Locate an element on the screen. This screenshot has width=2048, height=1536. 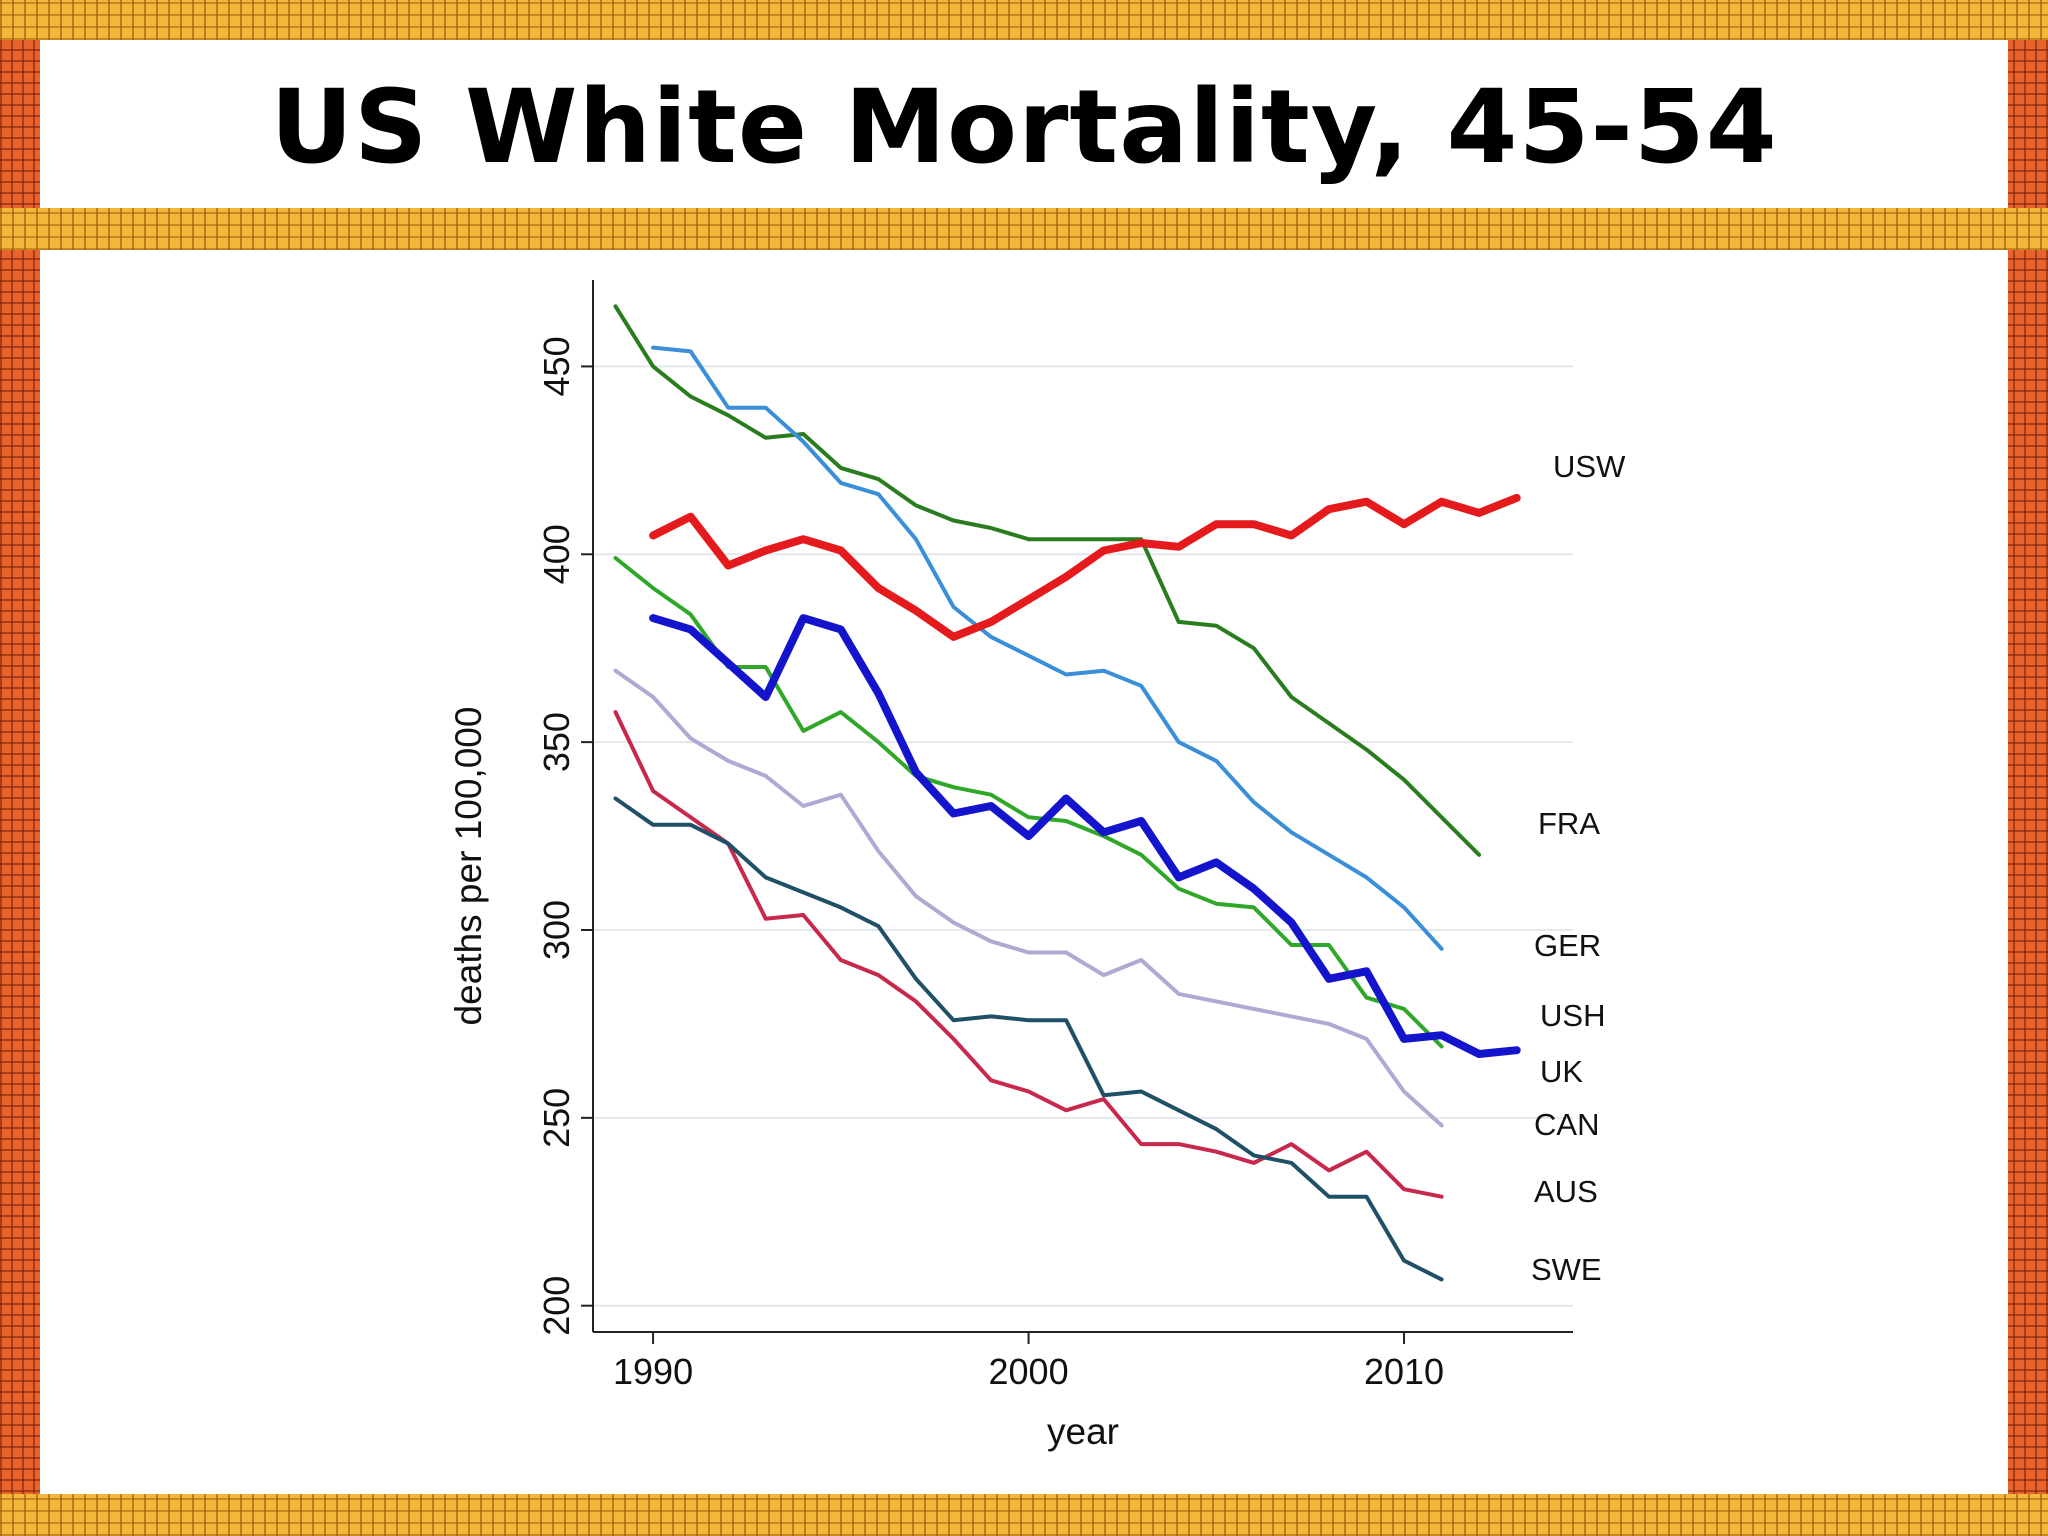
series-label-fra: FRA is located at coordinates (1569, 823).